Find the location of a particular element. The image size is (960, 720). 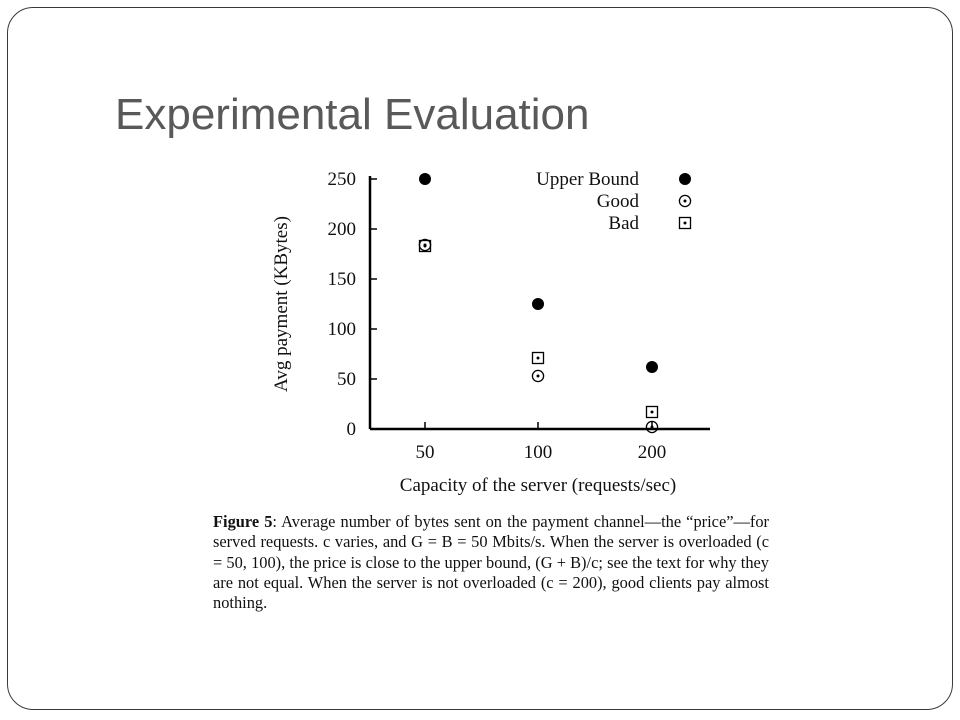

y-tick-label: 50 is located at coordinates (346, 379).